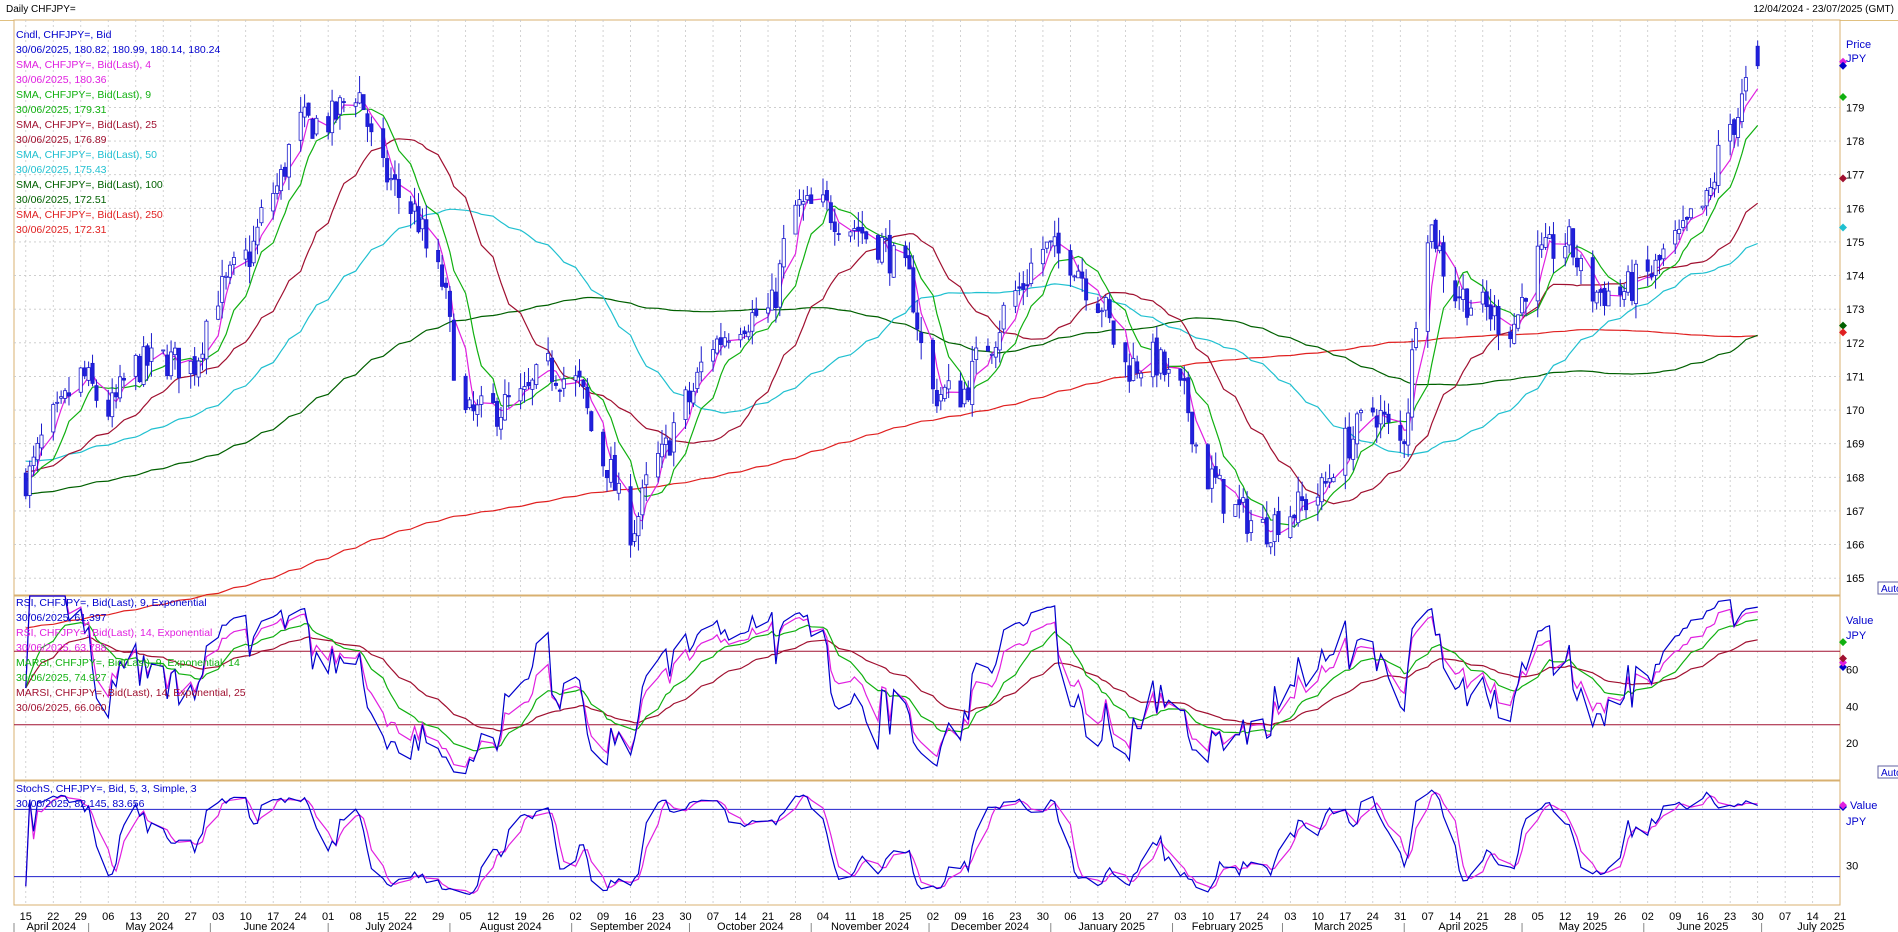 This screenshot has width=1898, height=932. What do you see at coordinates (1887, 588) in the screenshot?
I see `price-auto-button` at bounding box center [1887, 588].